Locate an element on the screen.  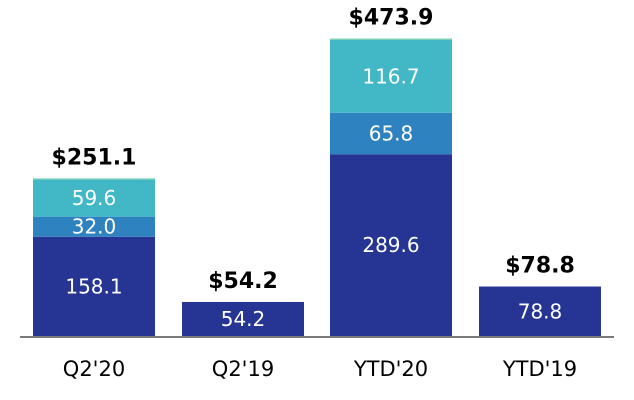
segment-value-label: 289.6 is located at coordinates (390, 245).